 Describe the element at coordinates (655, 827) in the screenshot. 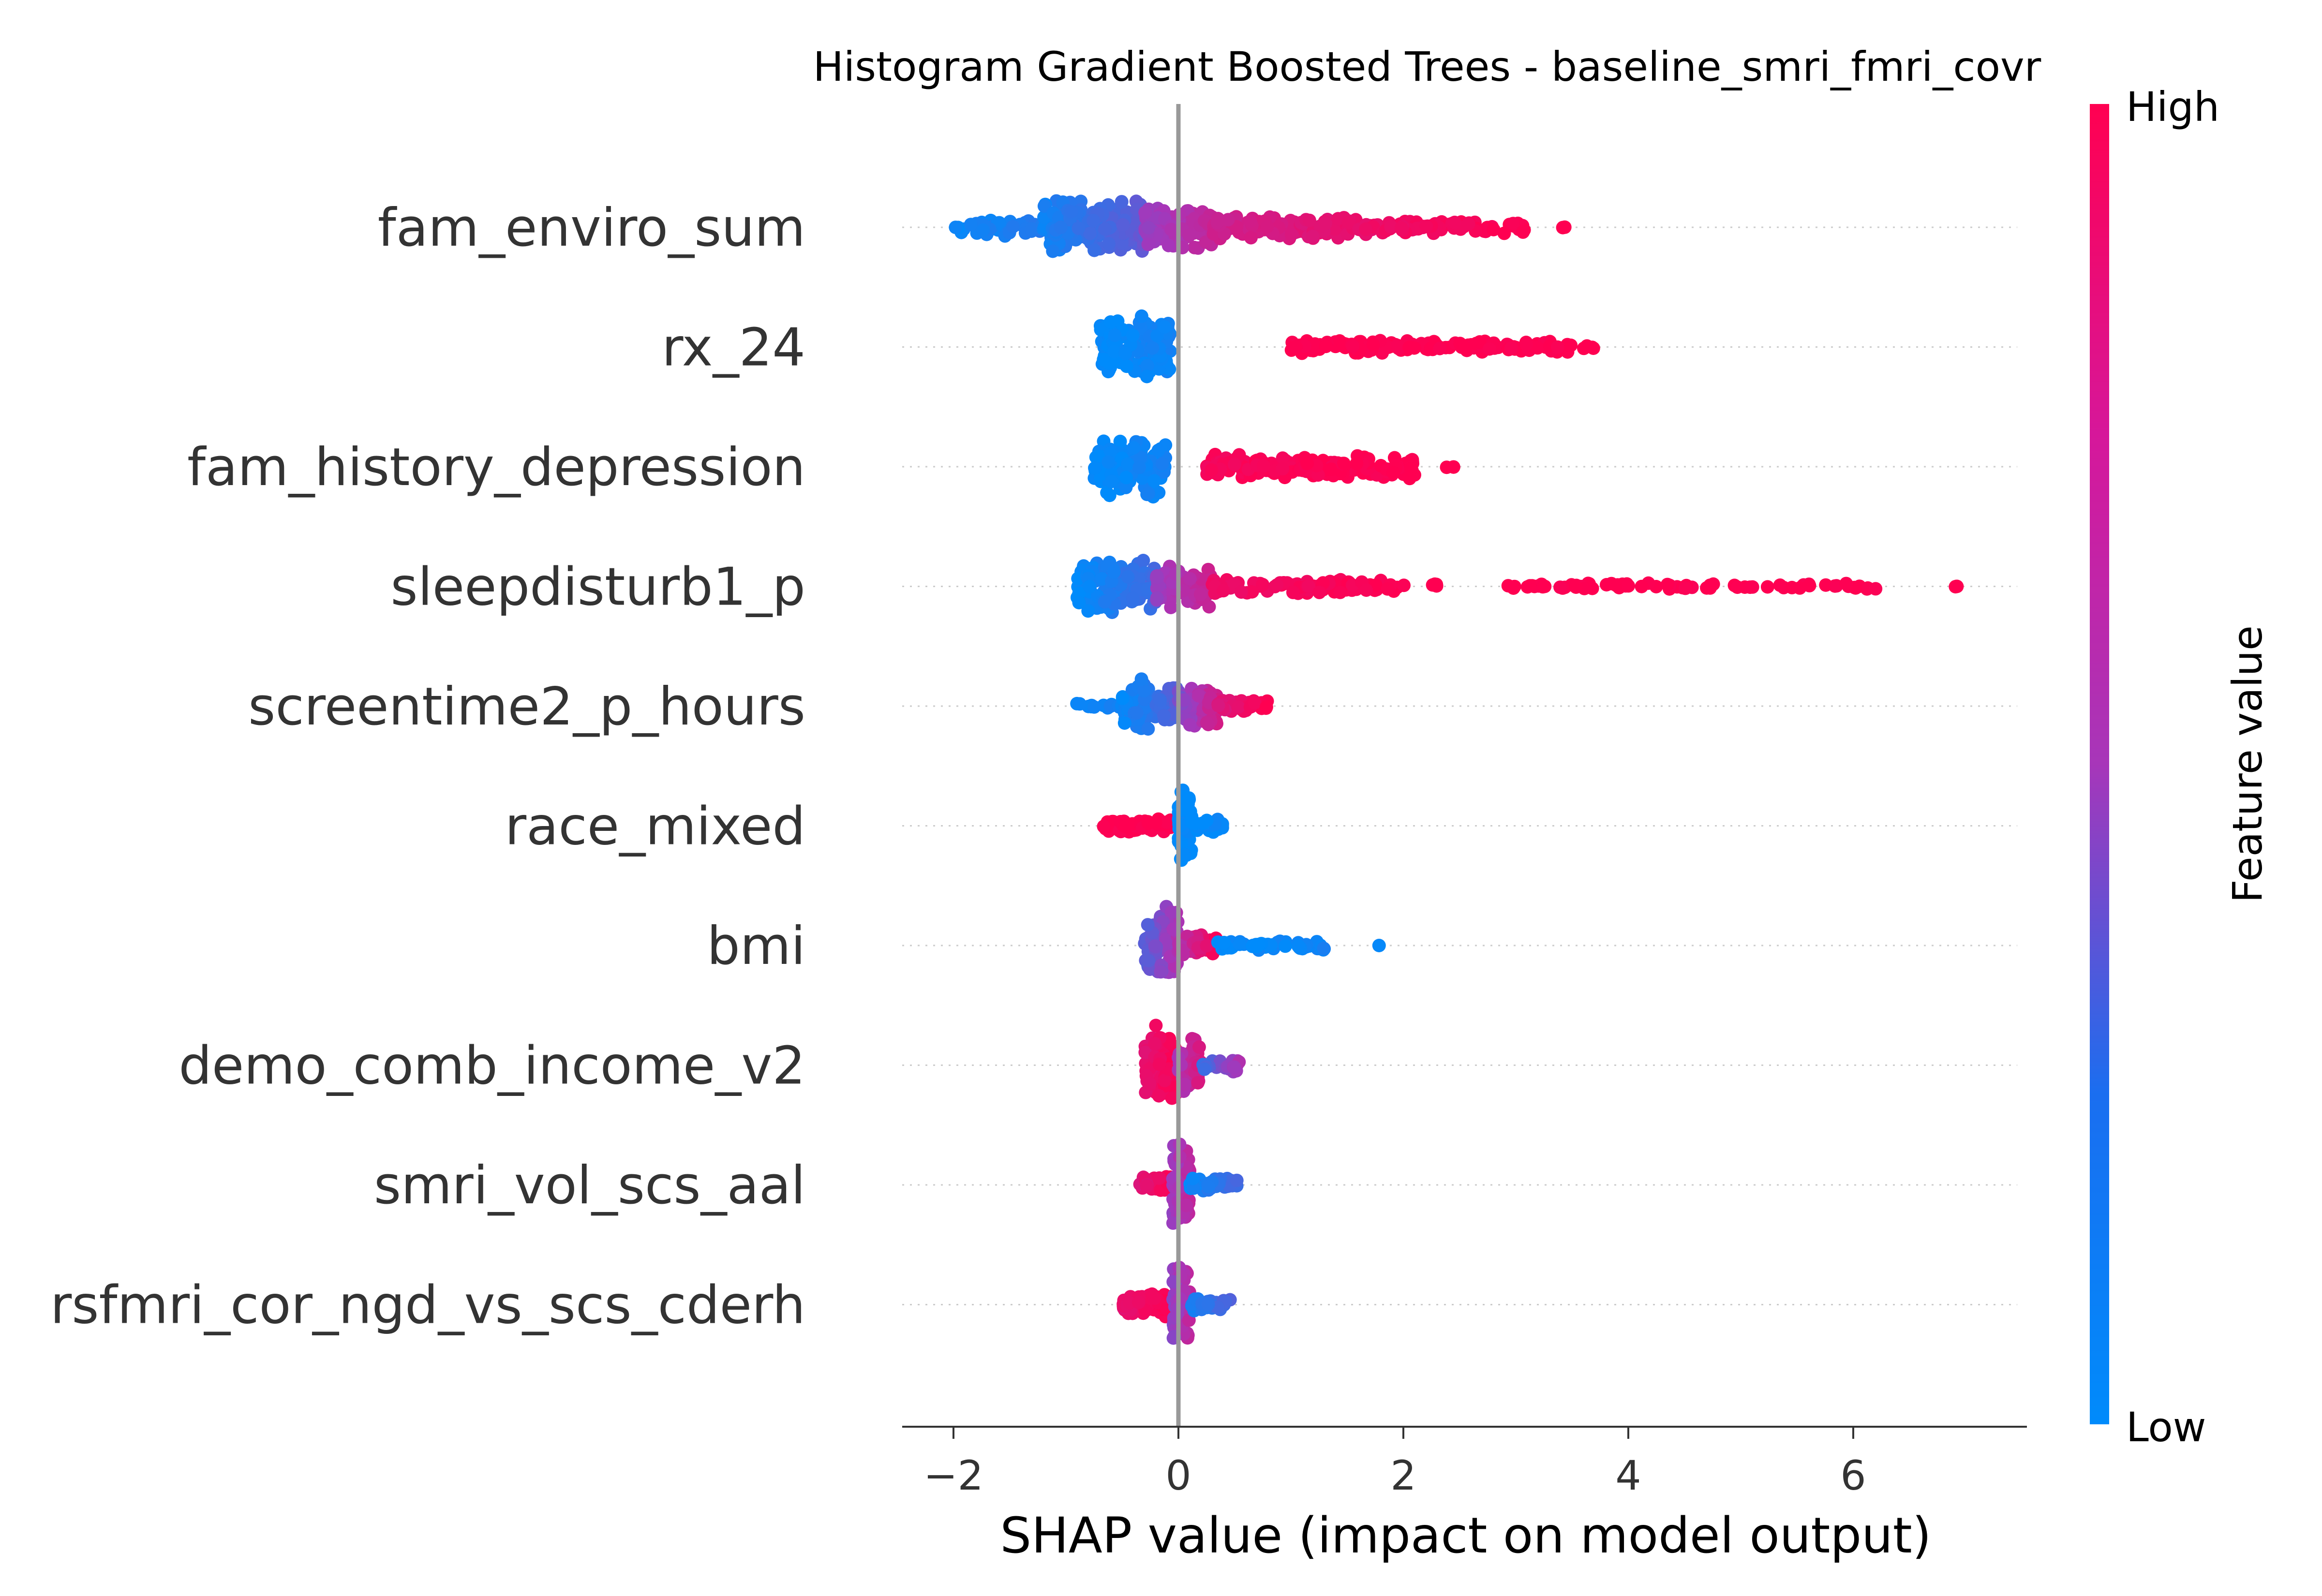

I see `feature-label: race_mixed` at that location.